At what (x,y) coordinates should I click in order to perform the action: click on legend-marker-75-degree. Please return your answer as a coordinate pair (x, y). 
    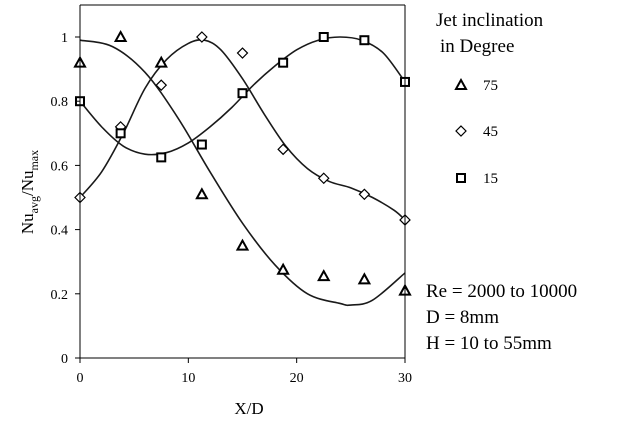
    Looking at the image, I should click on (461, 83).